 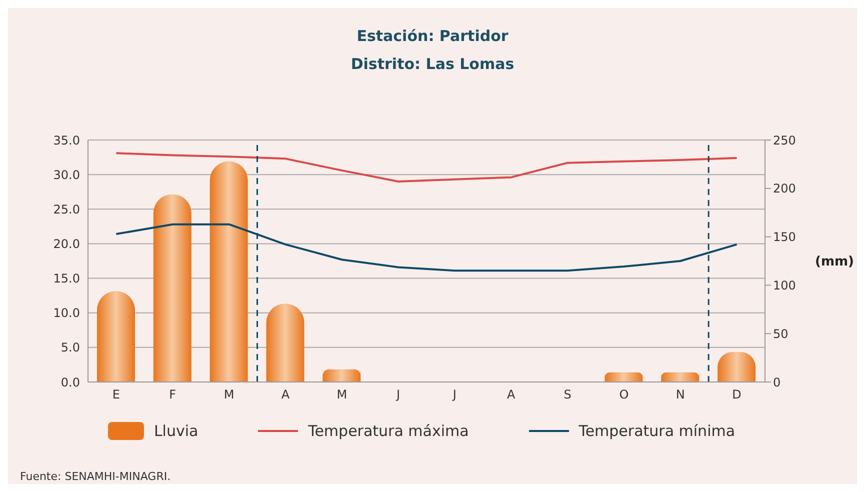 What do you see at coordinates (834, 262) in the screenshot?
I see `y2-axis-title: (mm)` at bounding box center [834, 262].